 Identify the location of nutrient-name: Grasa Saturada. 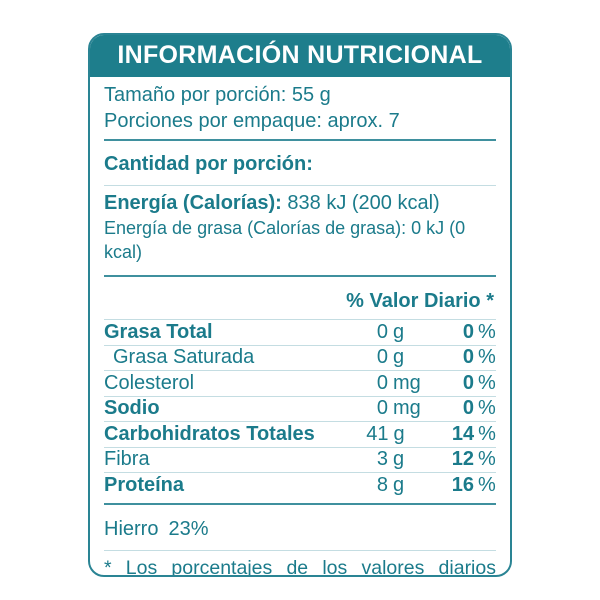
(184, 357).